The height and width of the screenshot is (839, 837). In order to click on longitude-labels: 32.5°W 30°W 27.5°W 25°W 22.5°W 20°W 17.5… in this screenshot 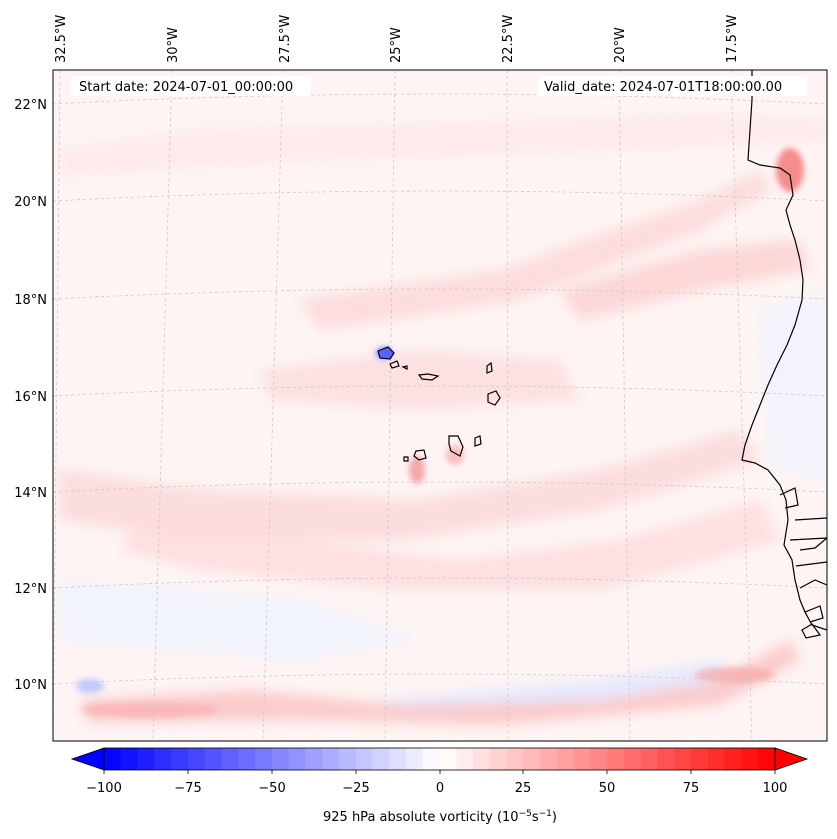, I will do `click(397, 39)`.